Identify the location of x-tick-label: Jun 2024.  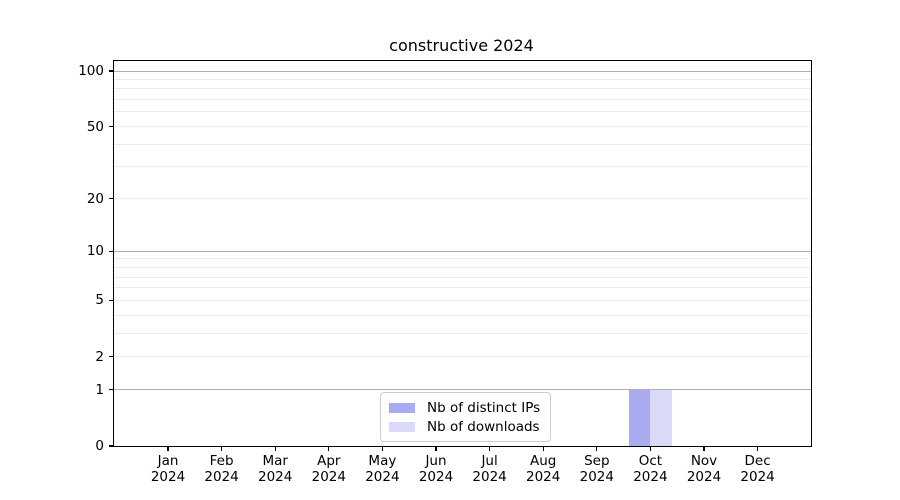
(436, 469).